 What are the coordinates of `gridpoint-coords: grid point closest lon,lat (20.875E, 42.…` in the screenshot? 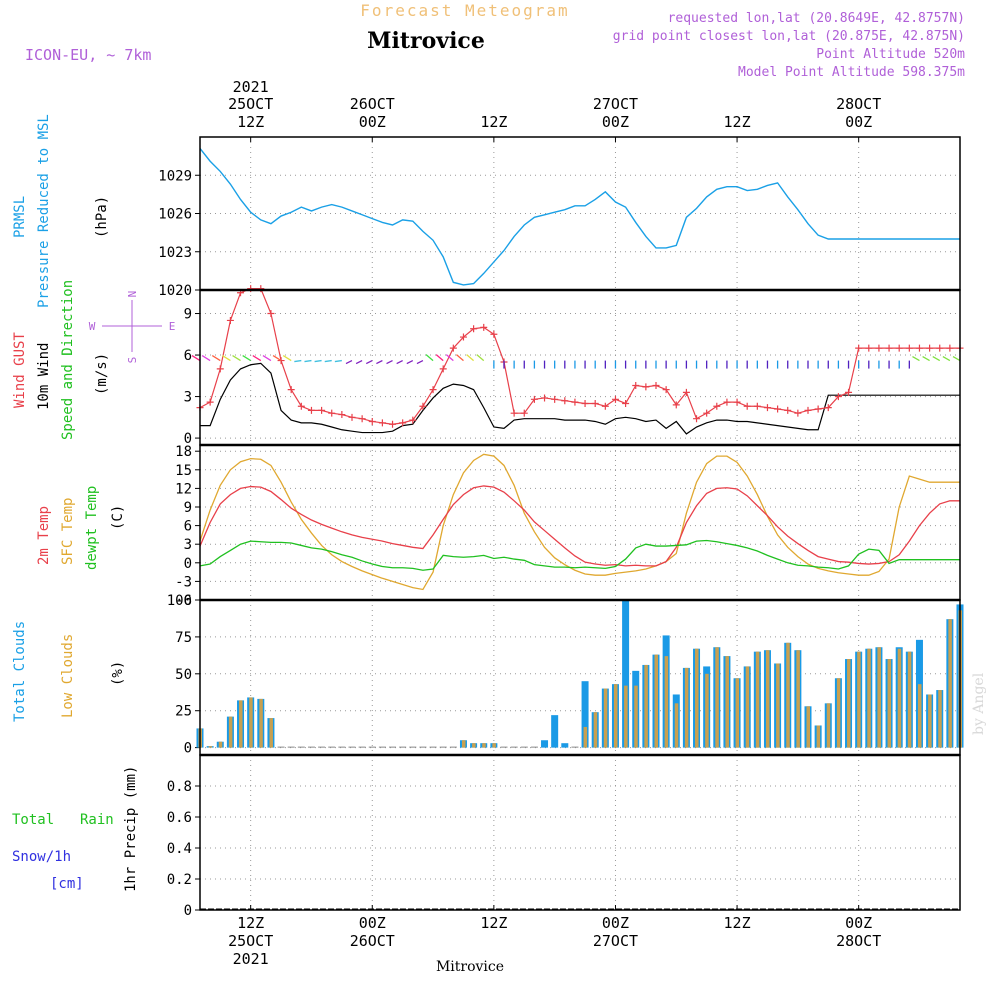 It's located at (789, 36).